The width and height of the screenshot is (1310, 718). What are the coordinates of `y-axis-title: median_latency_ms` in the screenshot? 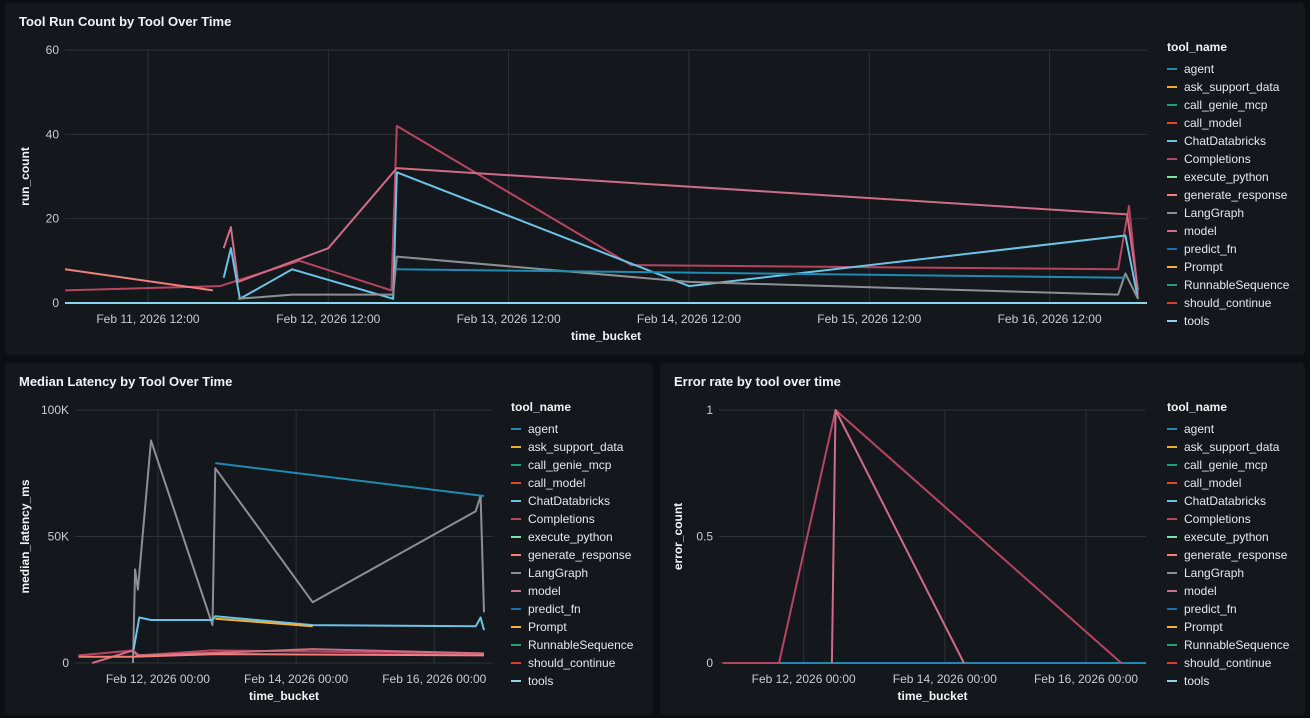 It's located at (25, 536).